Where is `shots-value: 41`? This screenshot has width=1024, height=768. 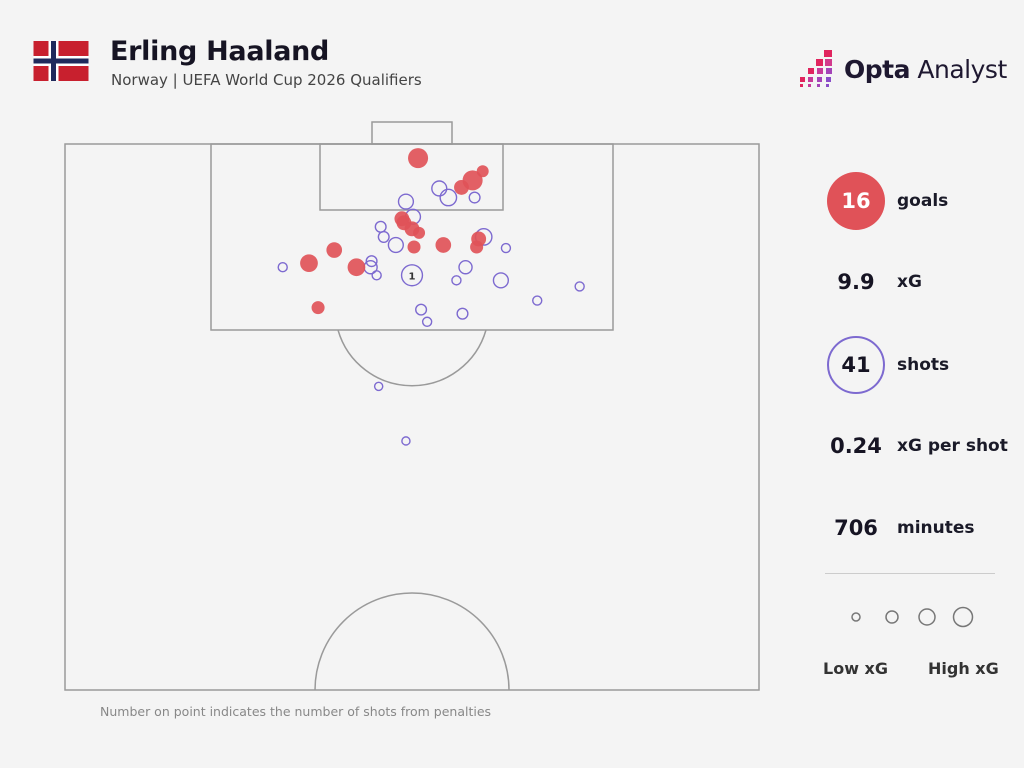
shots-value: 41 is located at coordinates (856, 365).